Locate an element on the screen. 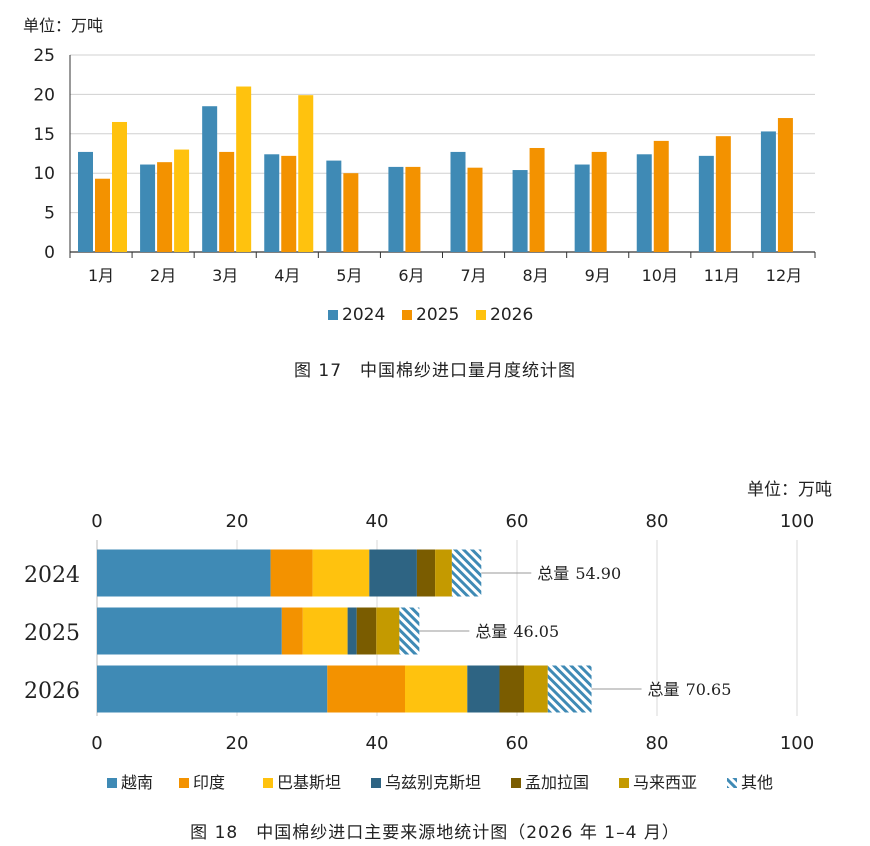 This screenshot has width=870, height=846. x-tick-label: 9月 is located at coordinates (598, 275).